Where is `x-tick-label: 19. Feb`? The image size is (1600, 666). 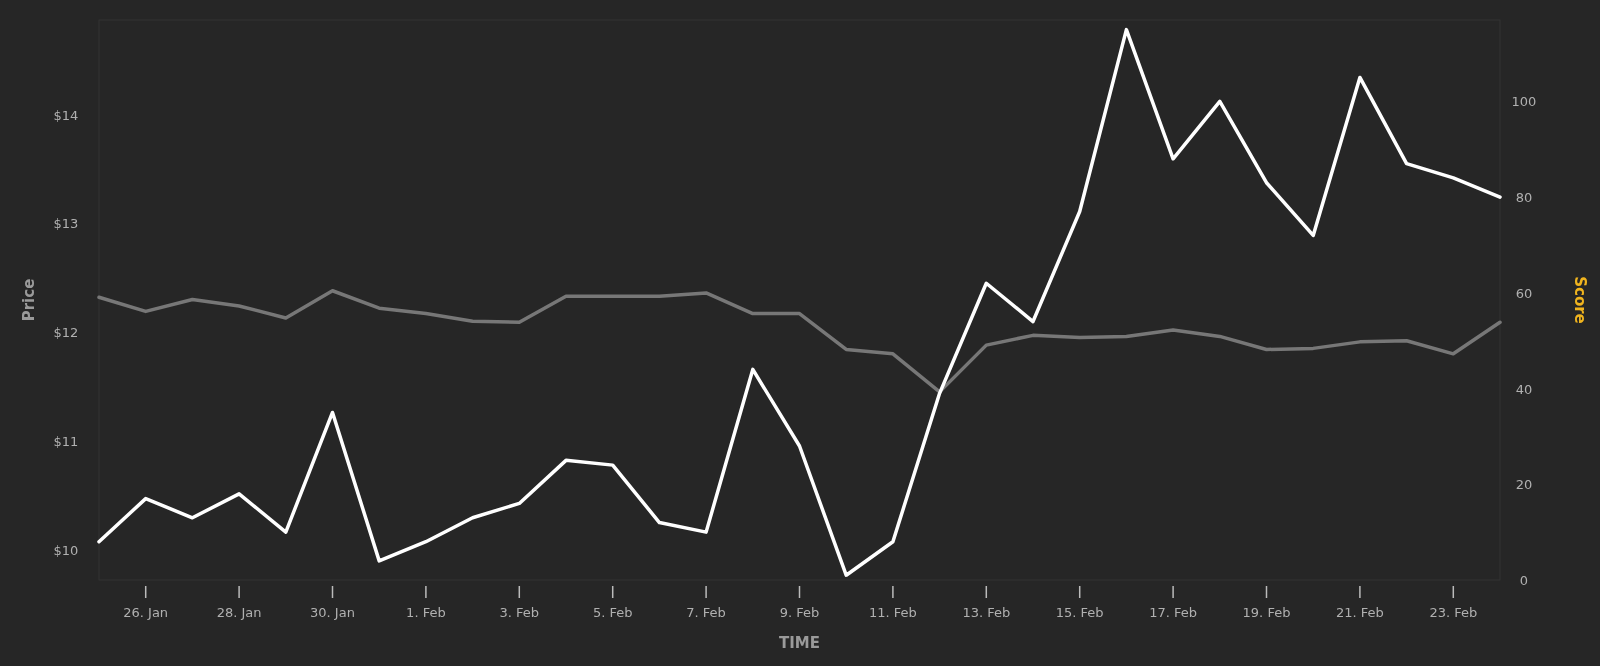 x-tick-label: 19. Feb is located at coordinates (1266, 612).